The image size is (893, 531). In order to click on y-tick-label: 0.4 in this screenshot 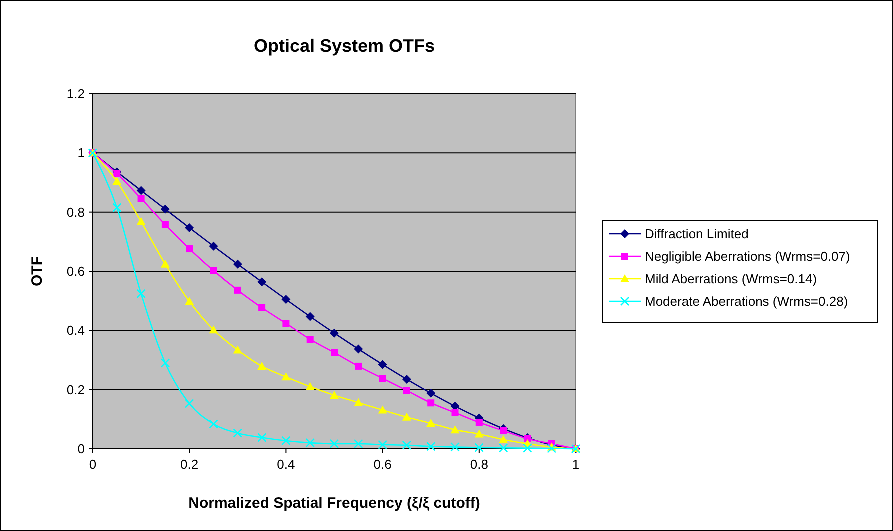, I will do `click(75, 330)`.